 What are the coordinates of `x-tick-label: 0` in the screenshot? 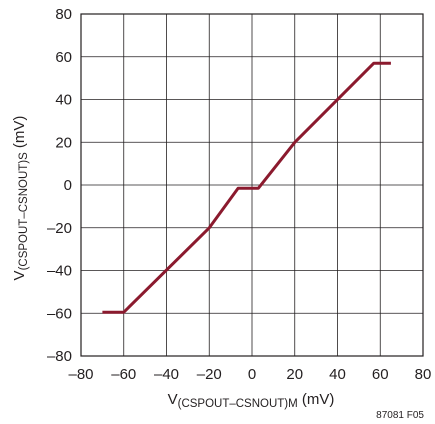 It's located at (252, 374).